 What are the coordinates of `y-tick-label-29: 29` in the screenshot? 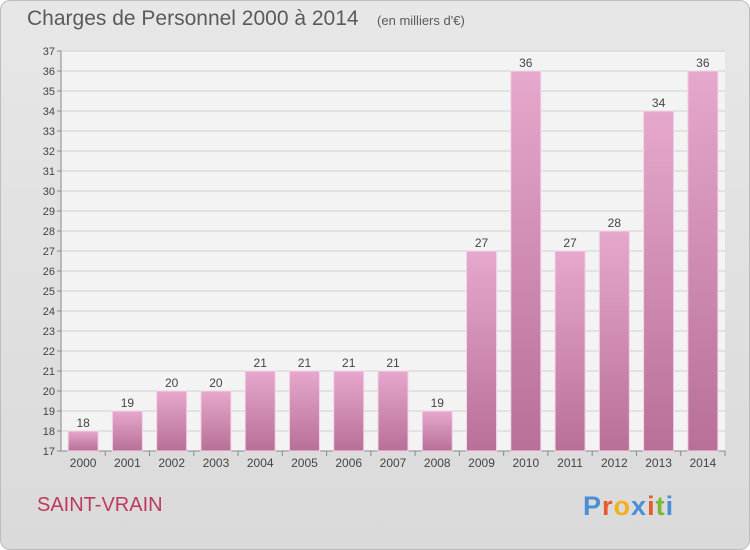 It's located at (49, 212).